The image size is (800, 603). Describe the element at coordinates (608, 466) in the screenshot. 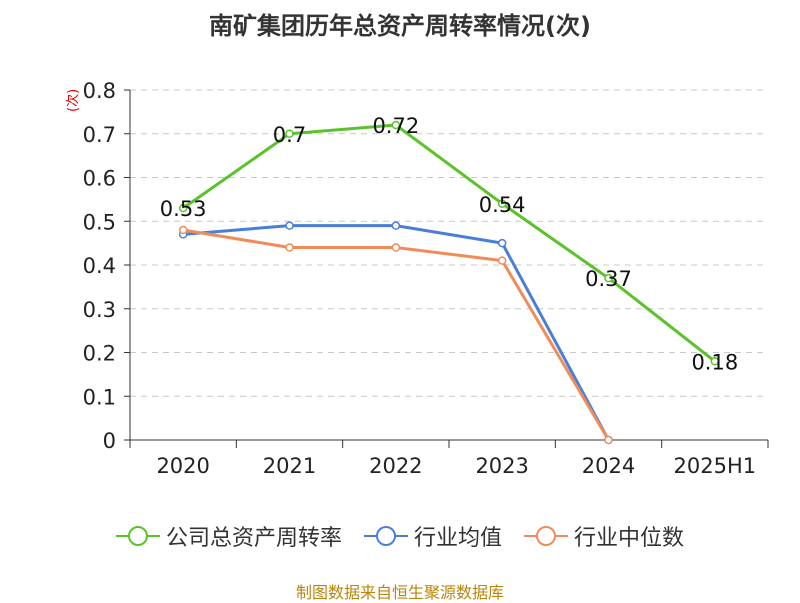

I see `x-tick-label: 2024` at that location.